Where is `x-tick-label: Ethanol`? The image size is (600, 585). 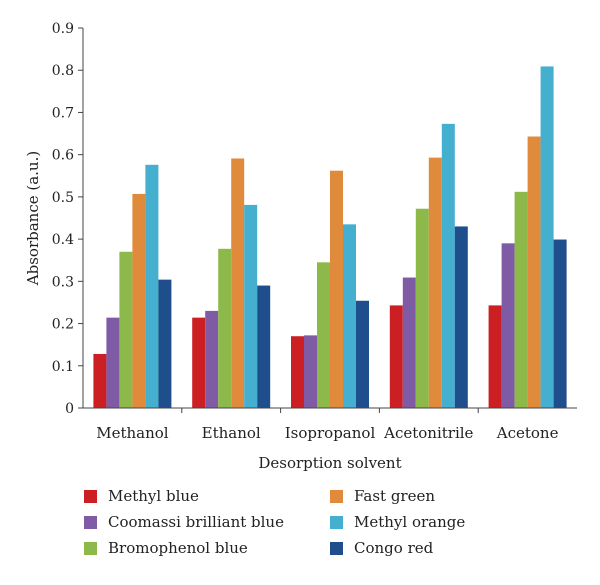
x-tick-label: Ethanol is located at coordinates (231, 433).